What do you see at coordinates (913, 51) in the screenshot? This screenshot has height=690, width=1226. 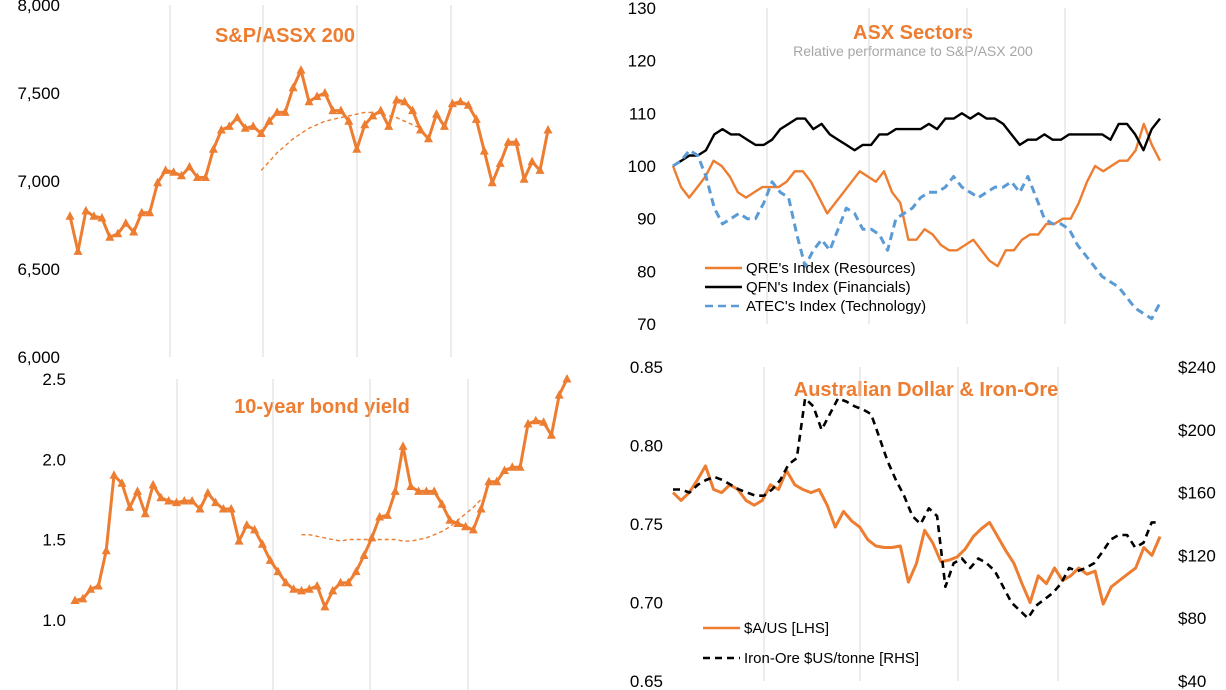 I see `sectors-chart-subtitle: Relative performance to S&P/ASX 200` at bounding box center [913, 51].